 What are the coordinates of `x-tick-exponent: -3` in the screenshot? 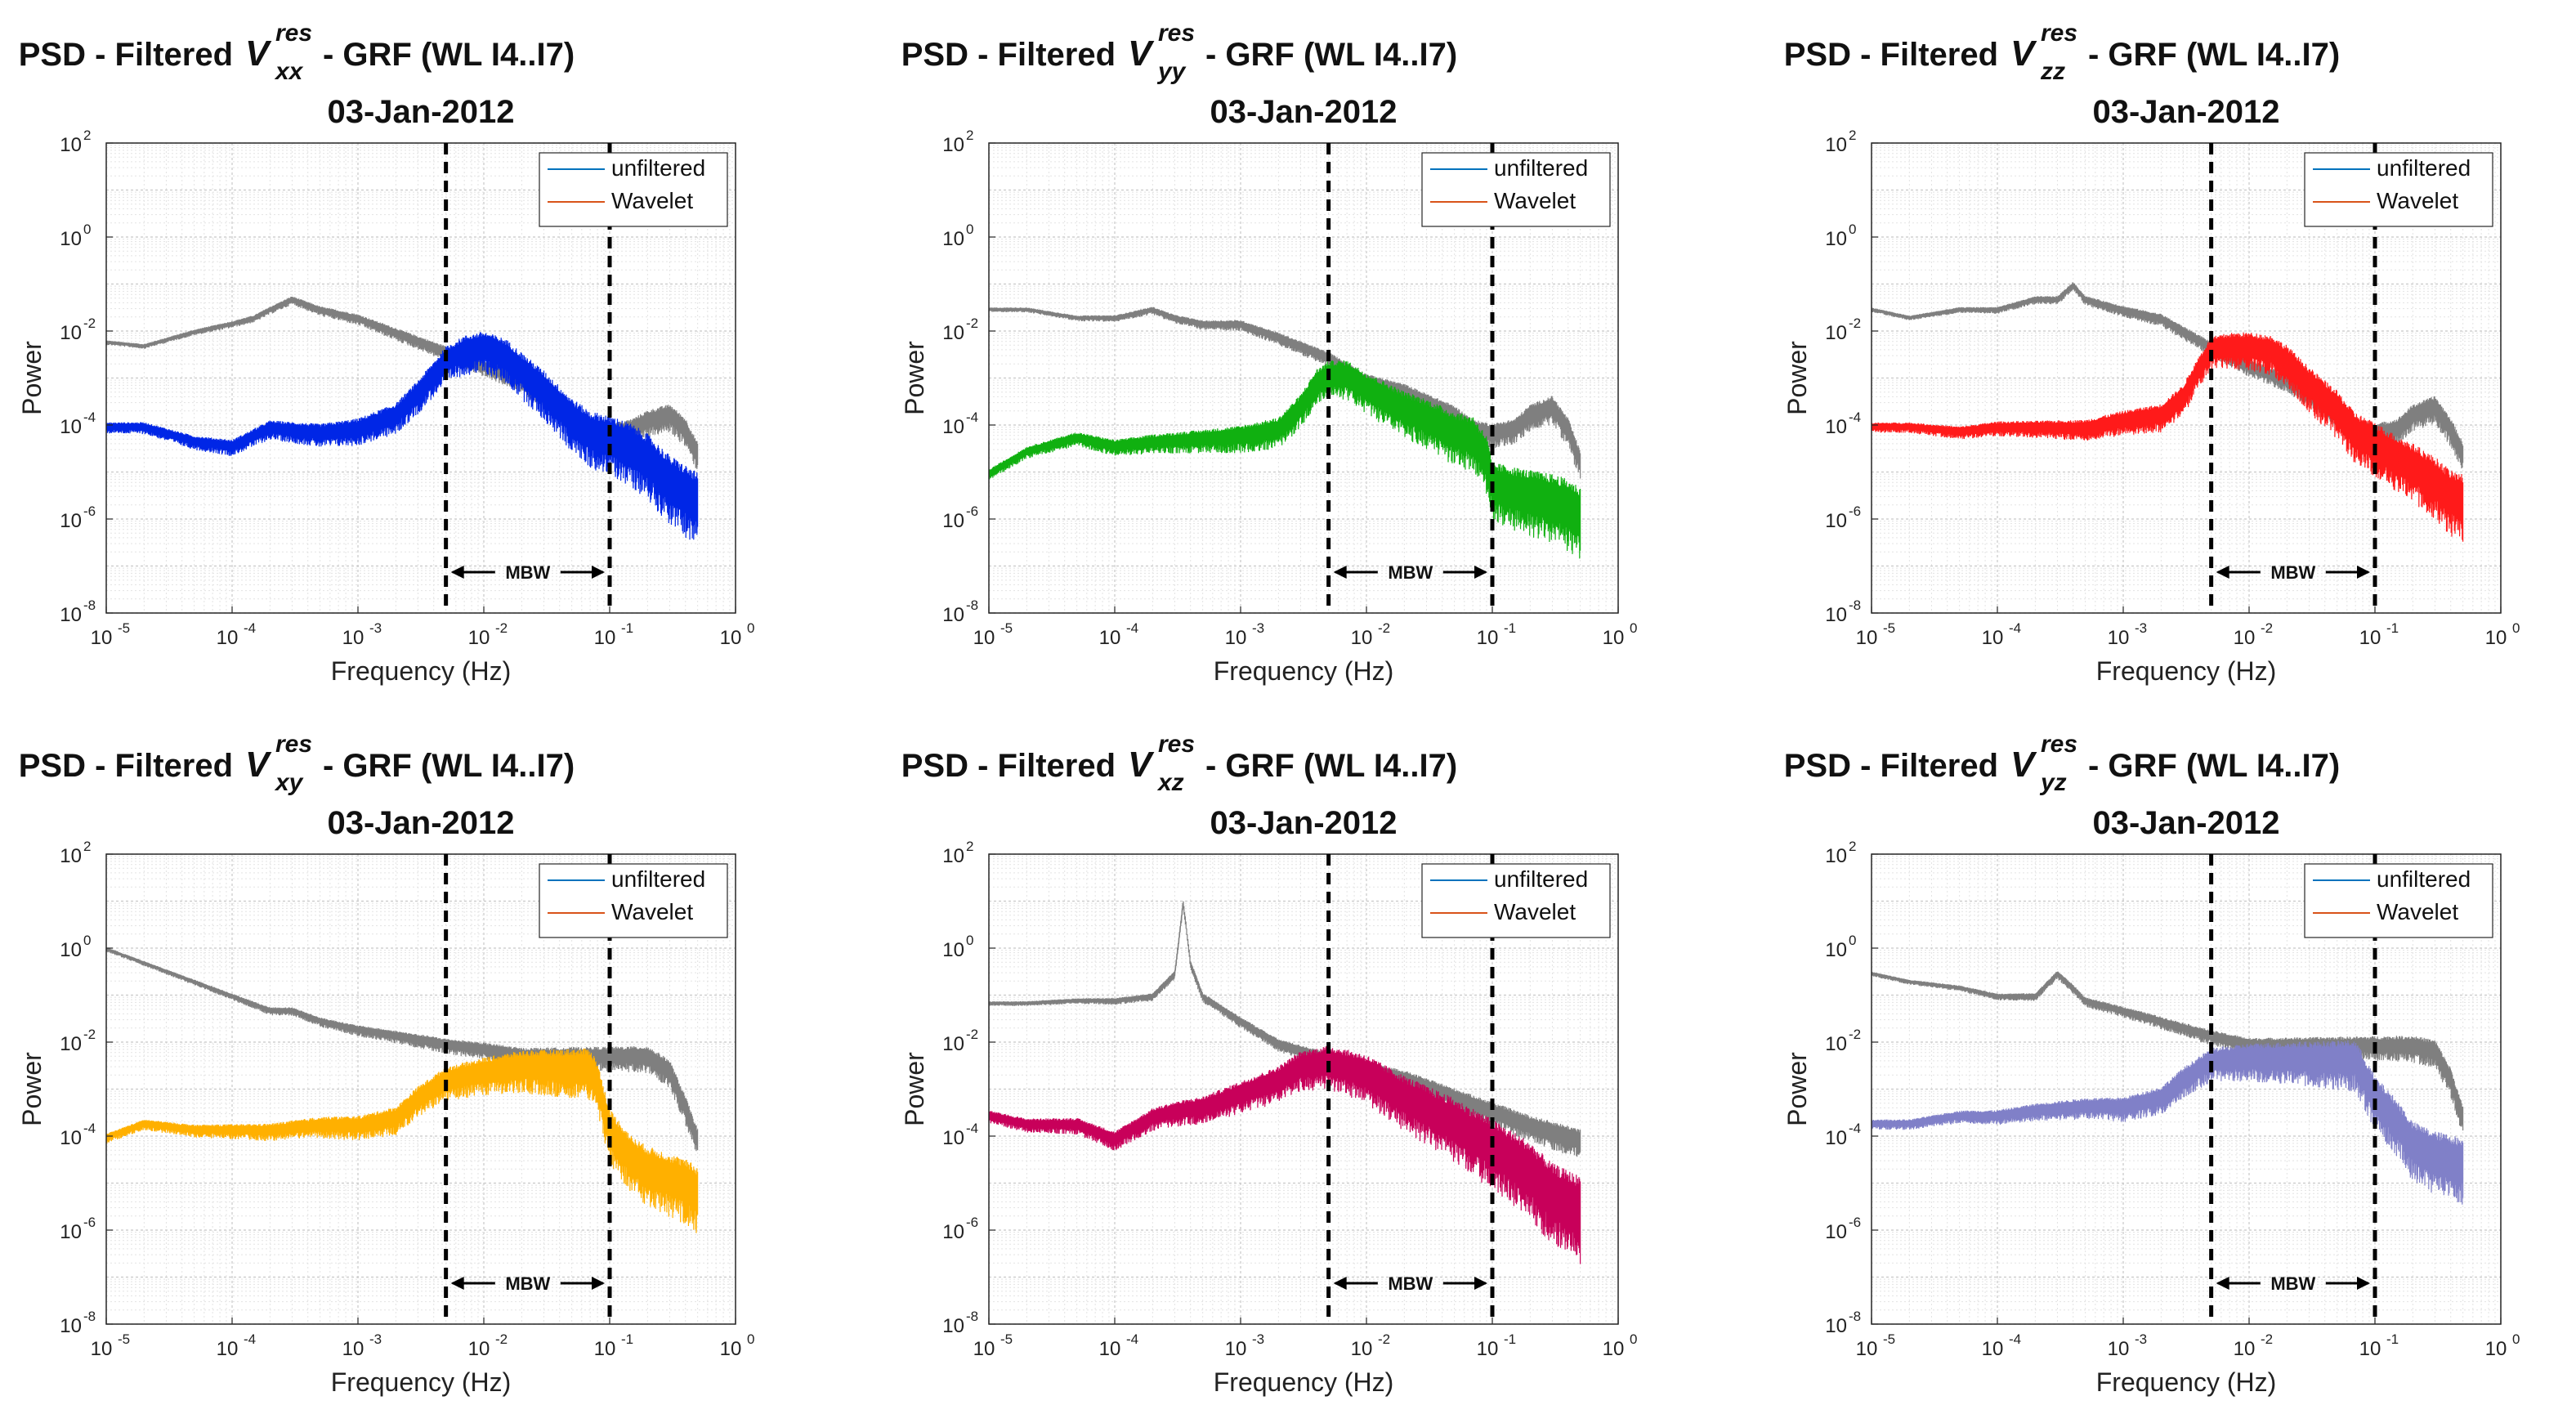 It's located at (1258, 1339).